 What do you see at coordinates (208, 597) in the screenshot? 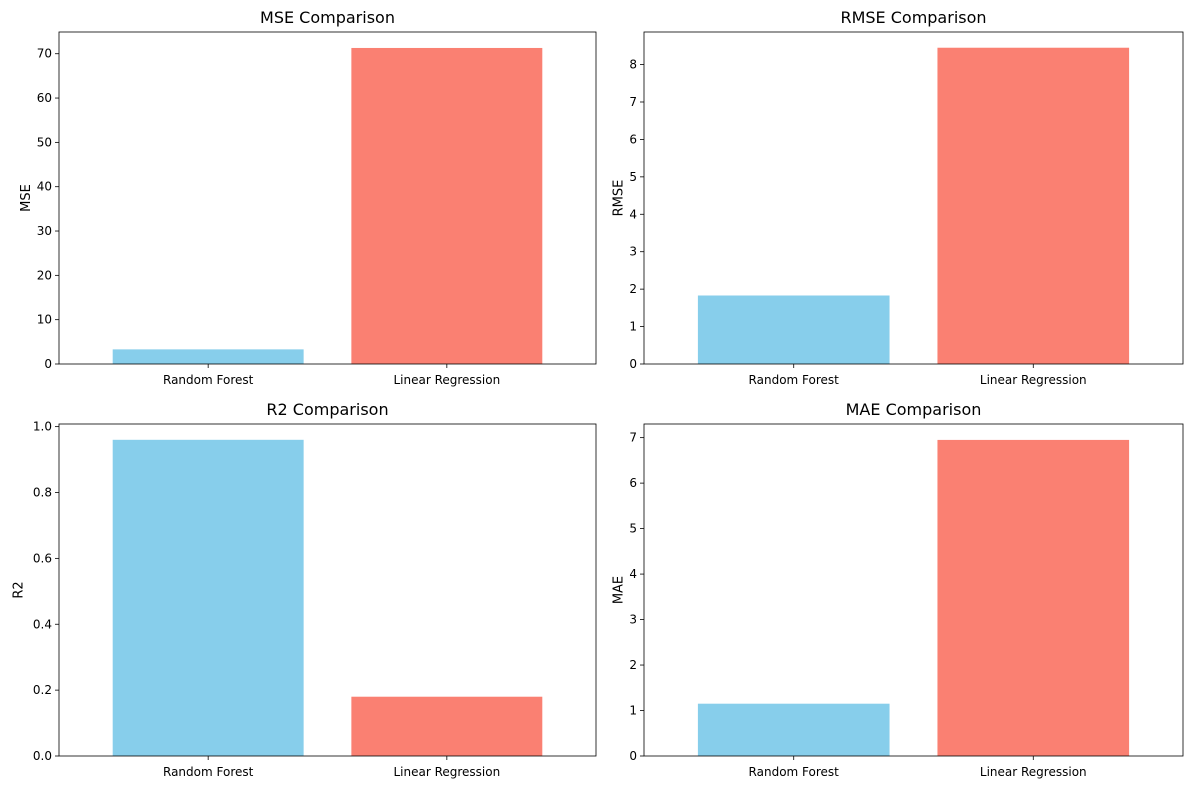
I see `bar-r2-random-forest` at bounding box center [208, 597].